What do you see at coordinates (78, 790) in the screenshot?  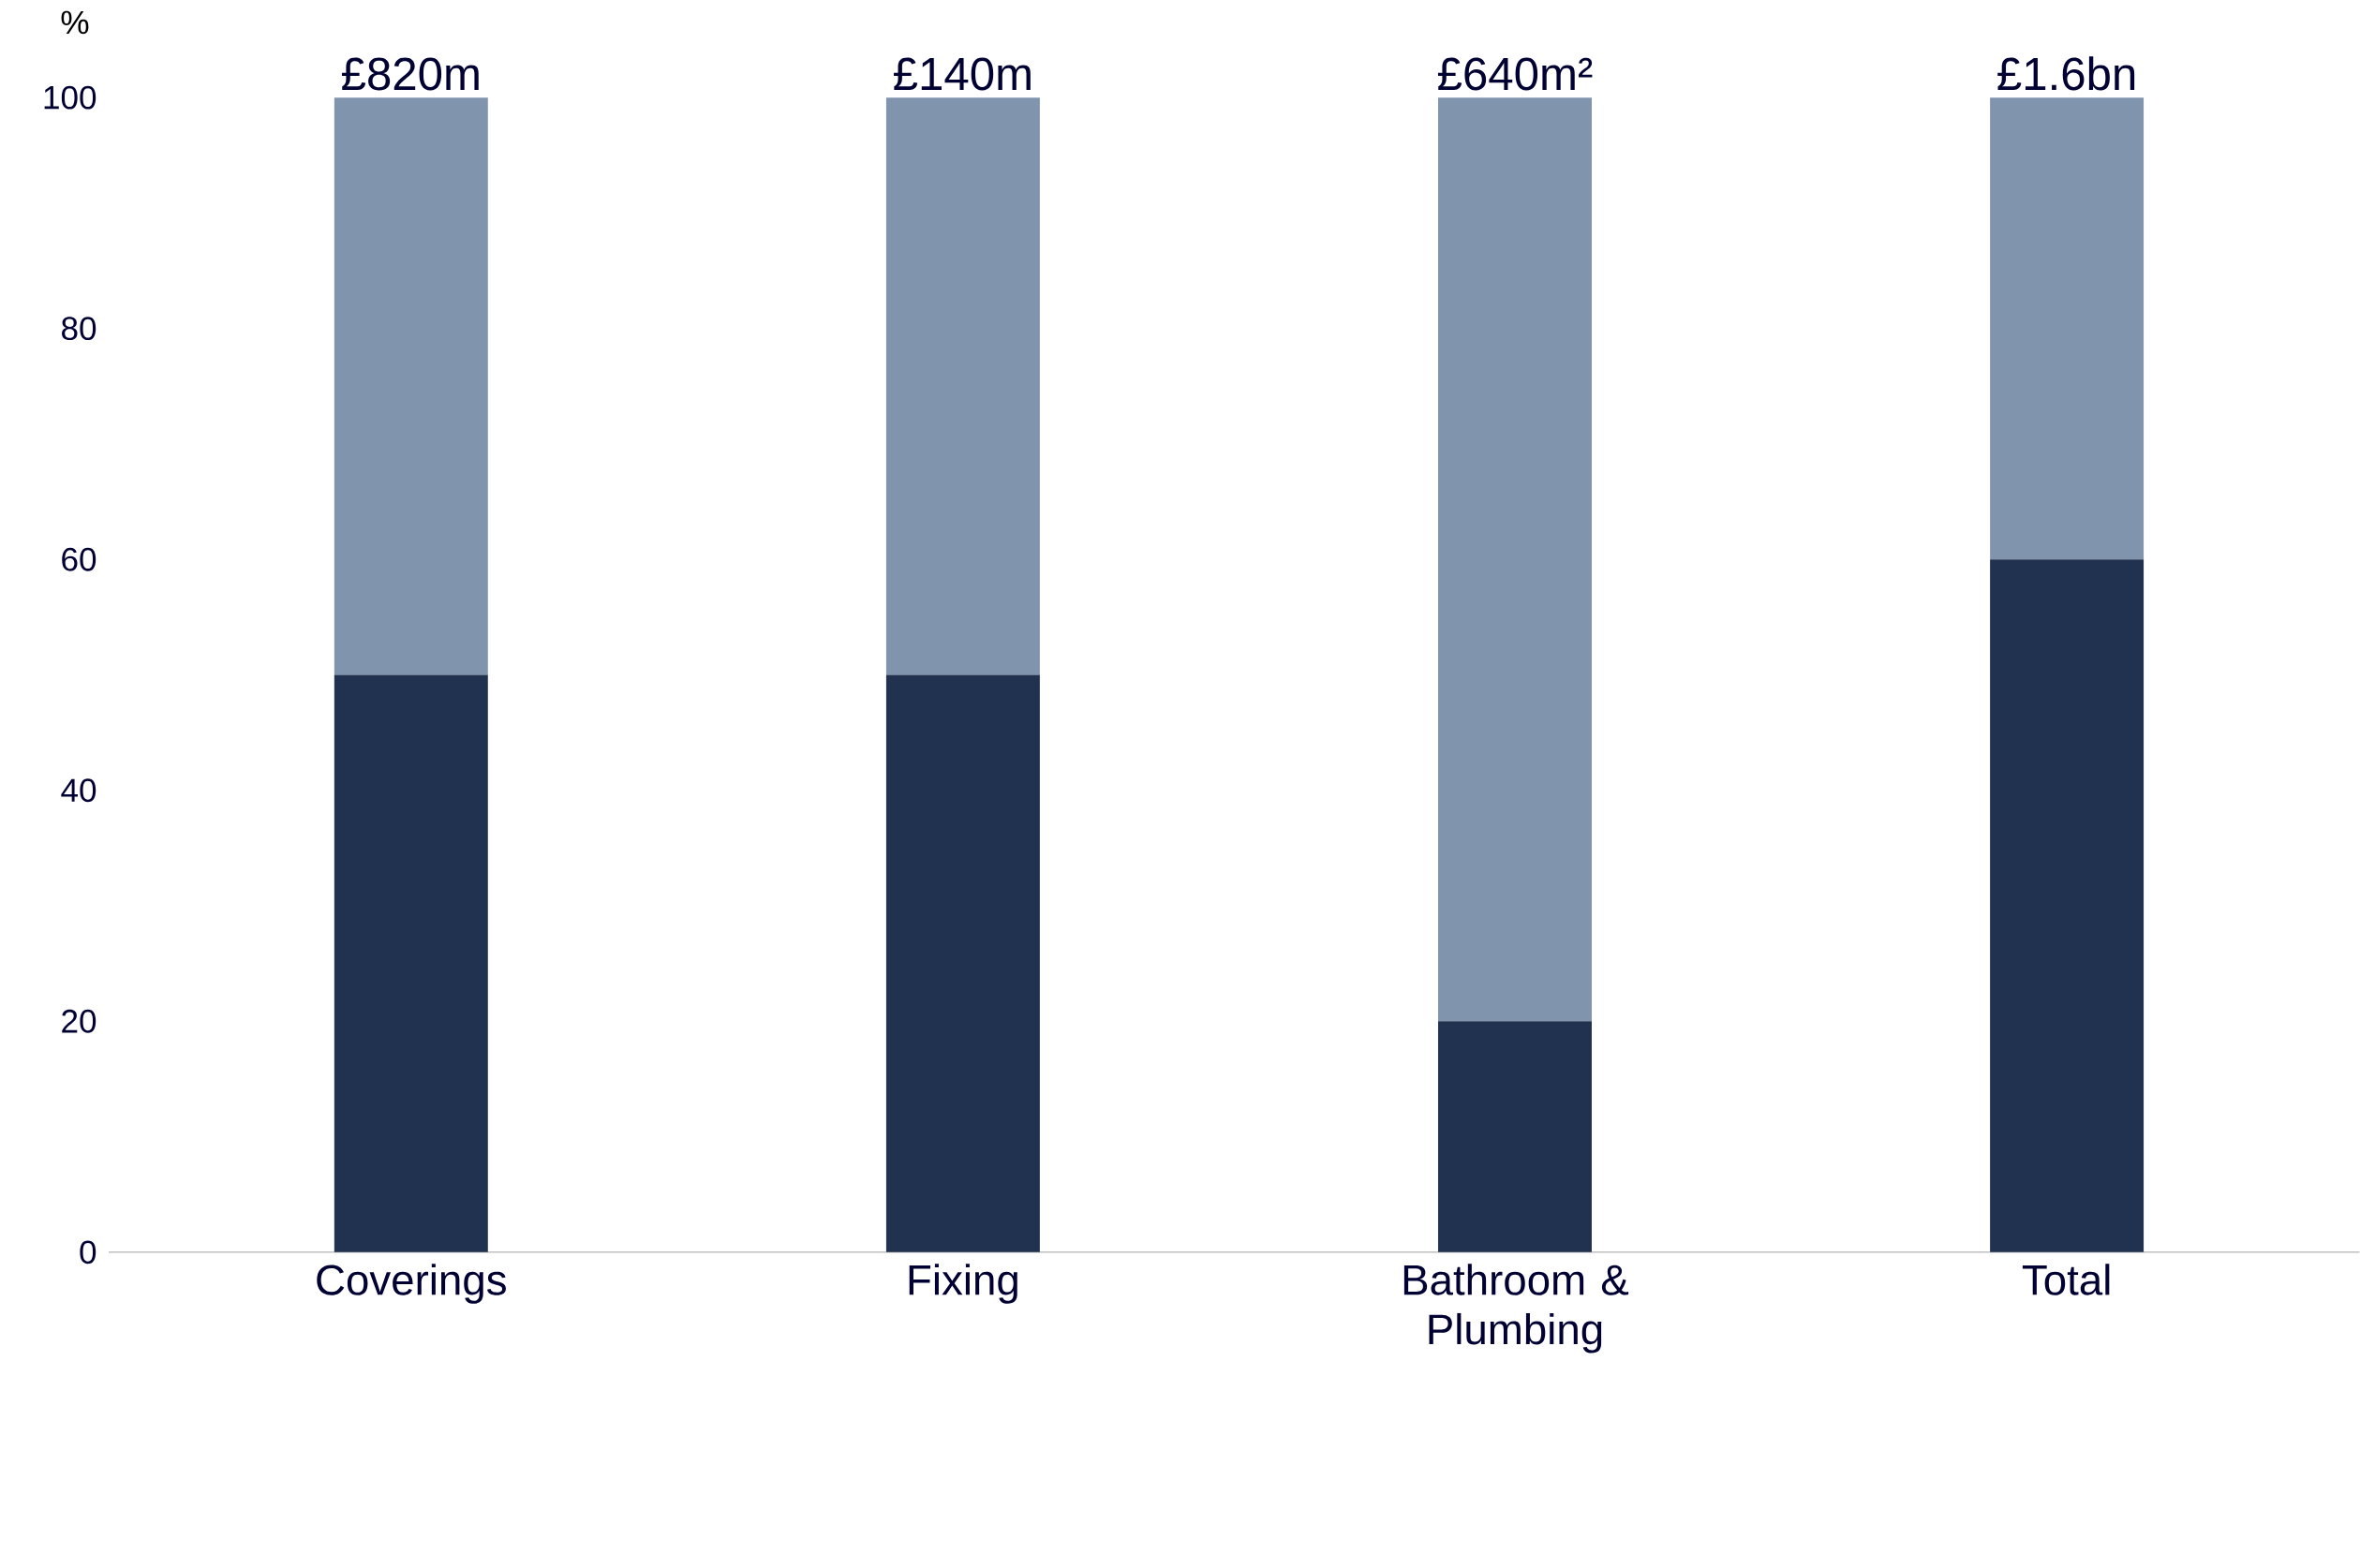 I see `y-tick-label: 40` at bounding box center [78, 790].